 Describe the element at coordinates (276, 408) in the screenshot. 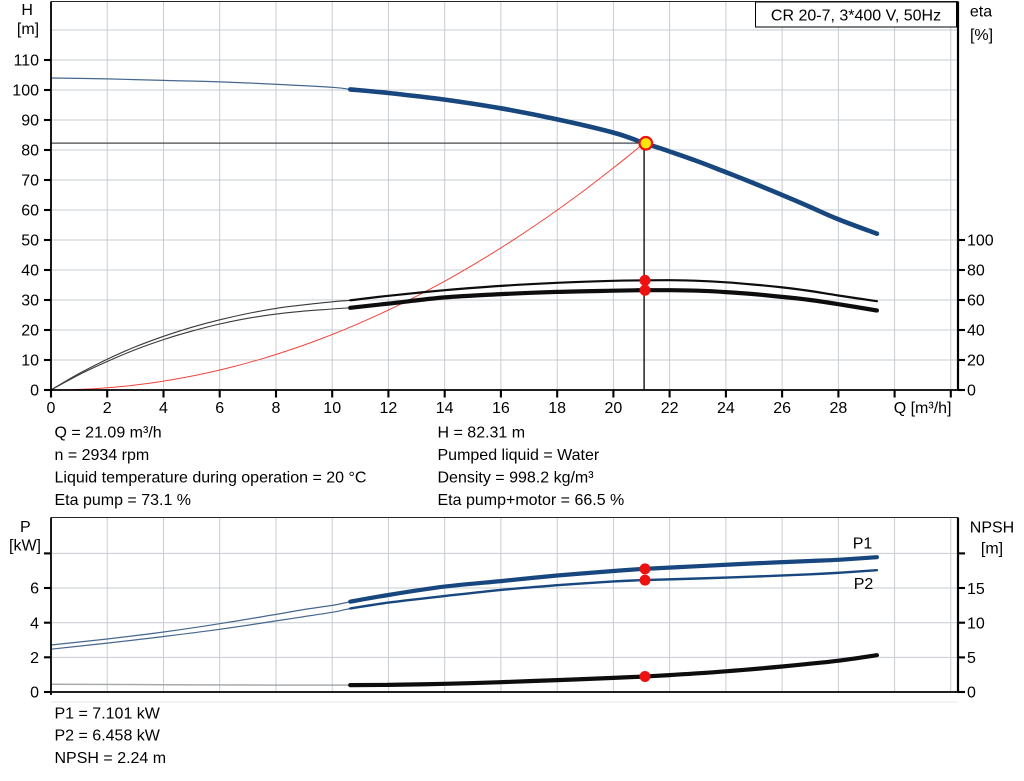

I see `svg-text: 8` at that location.